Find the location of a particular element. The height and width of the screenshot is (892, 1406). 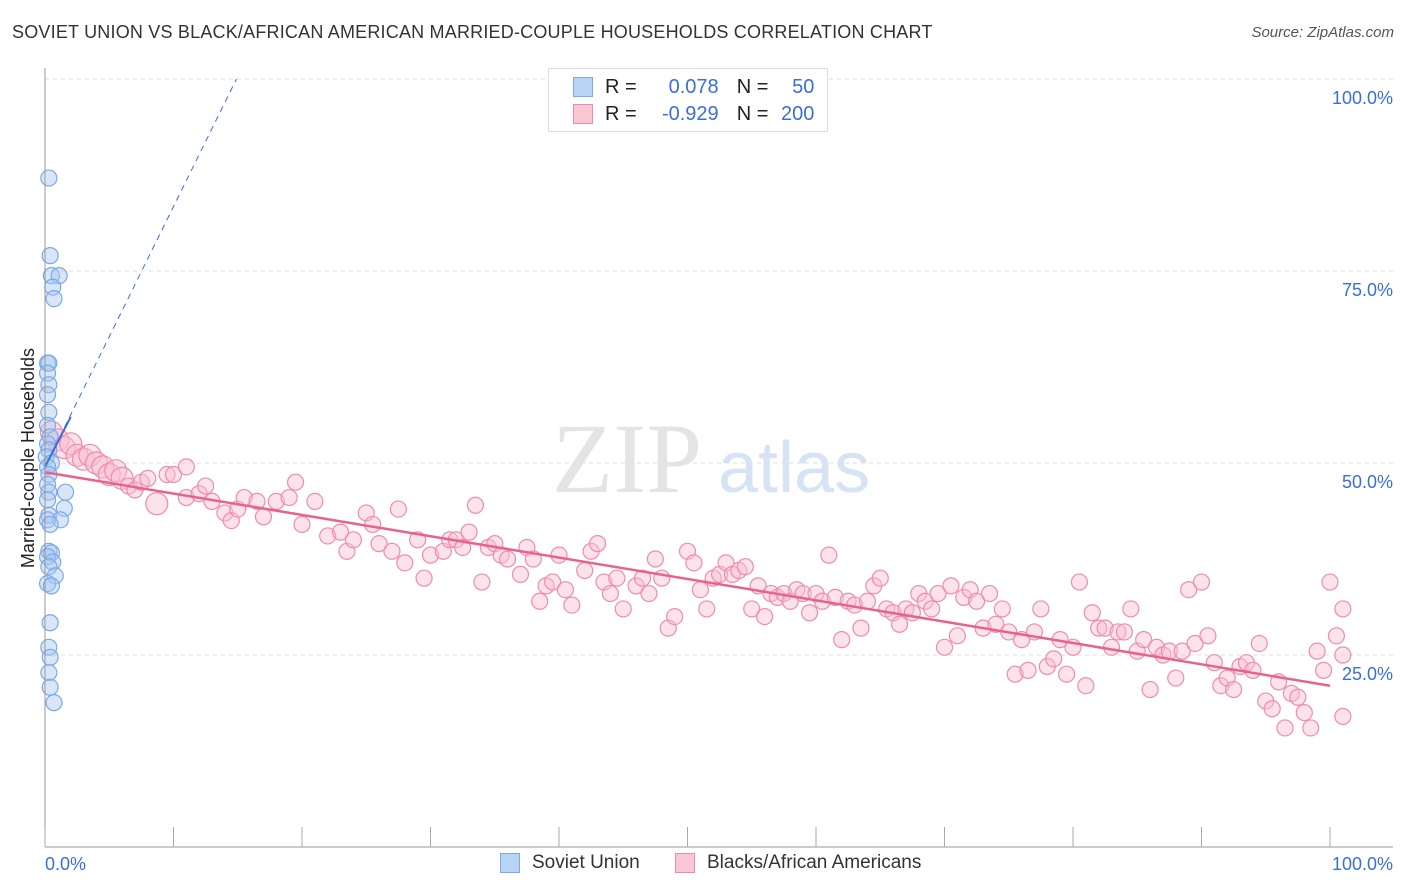

y-tick-label: 50.0% is located at coordinates (1367, 482).